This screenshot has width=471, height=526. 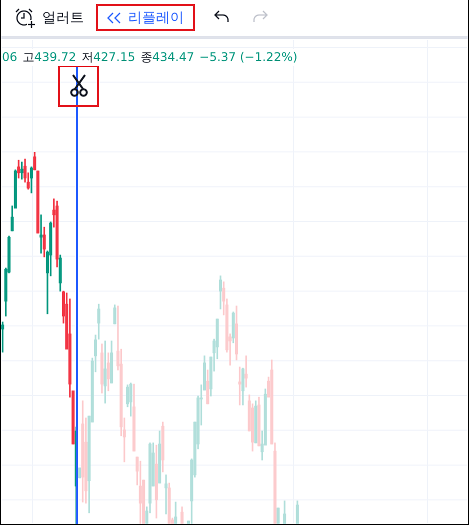 I want to click on text: 06, so click(x=10, y=57).